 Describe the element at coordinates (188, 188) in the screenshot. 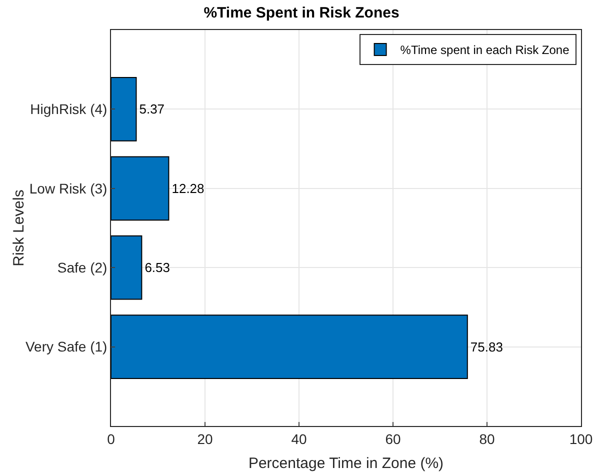

I see `data-label: 12.28` at that location.